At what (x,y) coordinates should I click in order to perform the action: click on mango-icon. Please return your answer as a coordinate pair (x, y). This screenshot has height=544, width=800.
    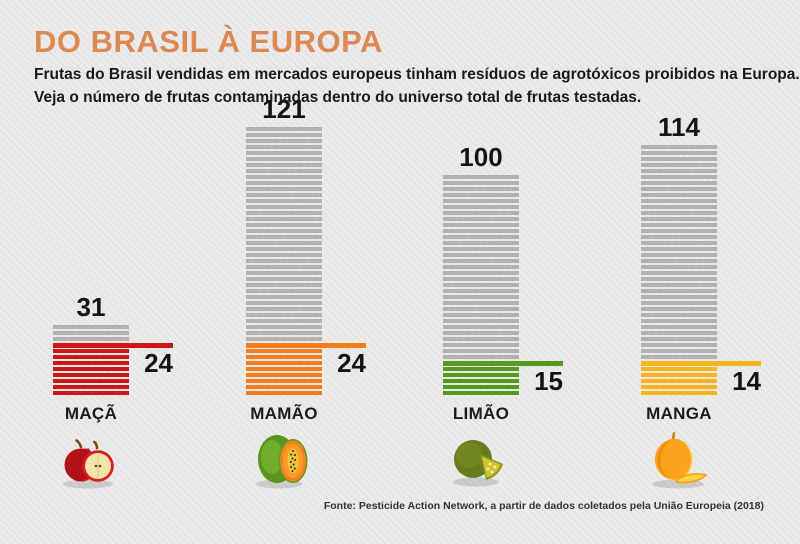
    Looking at the image, I should click on (679, 459).